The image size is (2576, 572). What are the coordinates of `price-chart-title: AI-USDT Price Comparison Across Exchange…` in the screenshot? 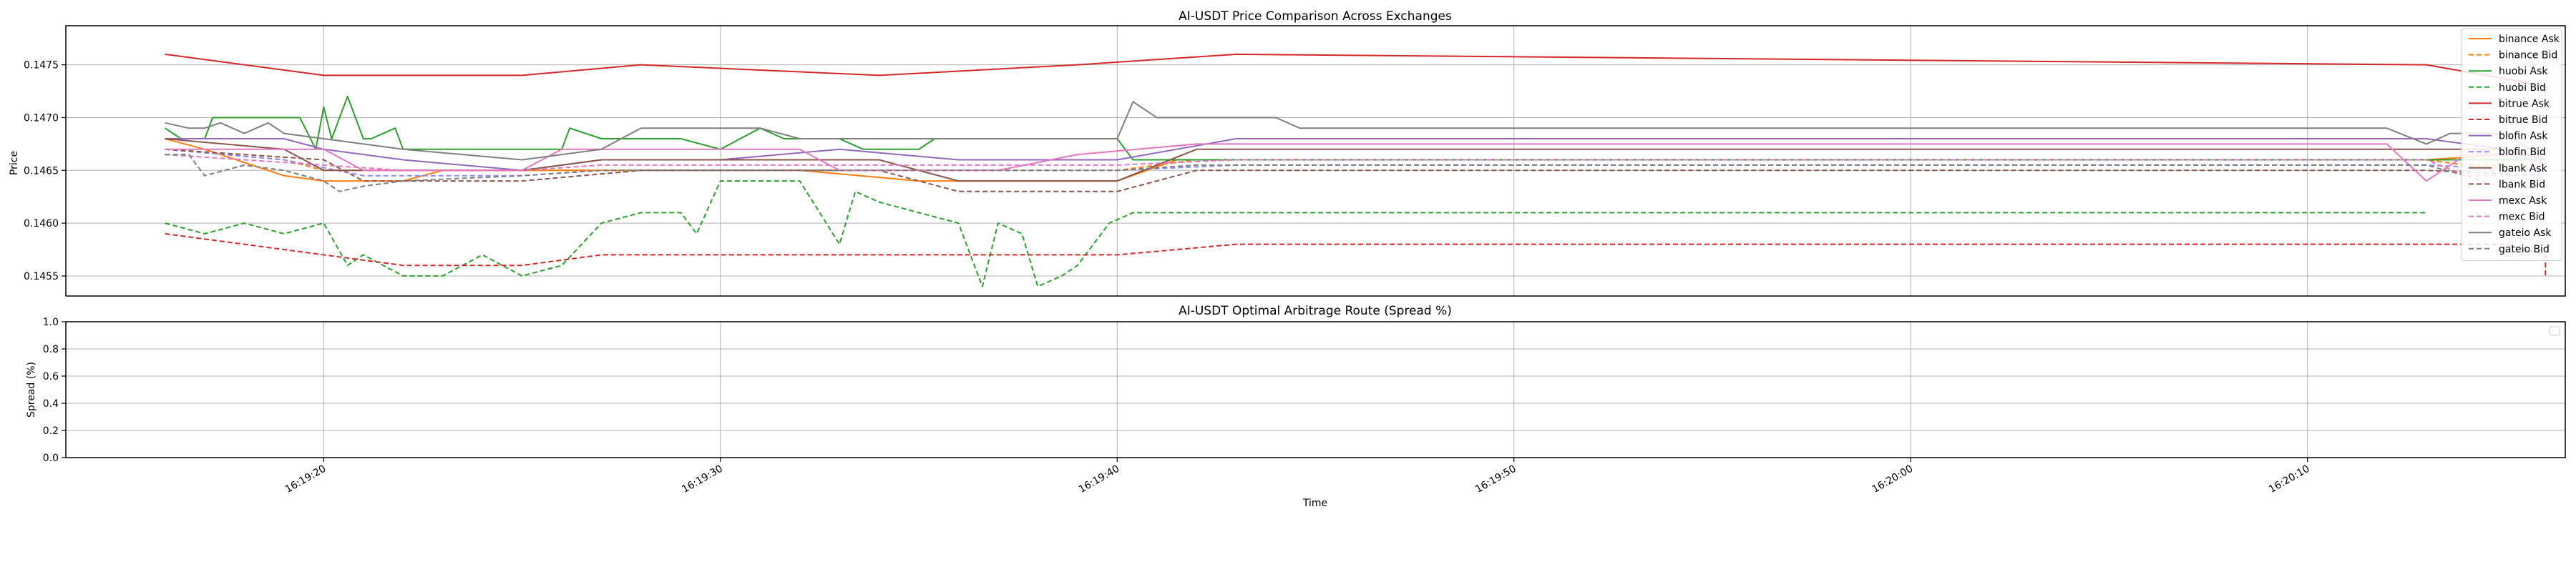 It's located at (1315, 16).